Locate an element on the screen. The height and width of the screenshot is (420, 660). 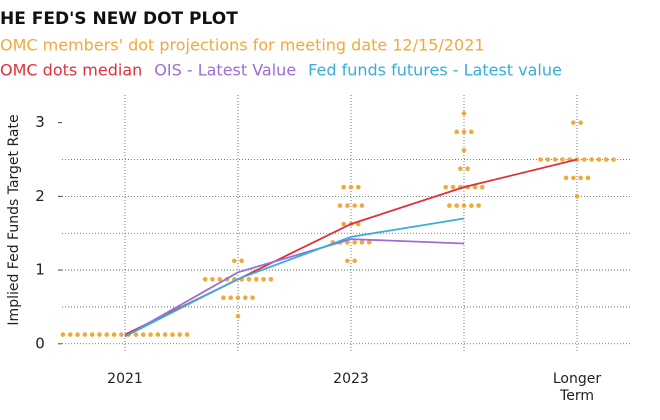
x-tick-label: 2021 is located at coordinates (125, 379).